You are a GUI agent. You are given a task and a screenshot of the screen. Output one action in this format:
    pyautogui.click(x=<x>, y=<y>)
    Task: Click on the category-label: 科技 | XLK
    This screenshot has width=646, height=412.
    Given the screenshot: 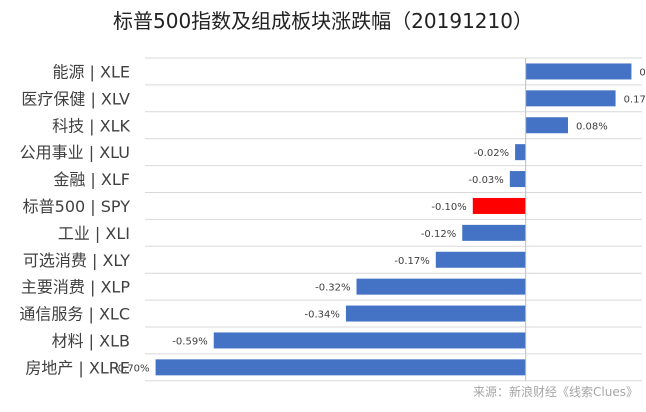 What is the action you would take?
    pyautogui.click(x=91, y=125)
    